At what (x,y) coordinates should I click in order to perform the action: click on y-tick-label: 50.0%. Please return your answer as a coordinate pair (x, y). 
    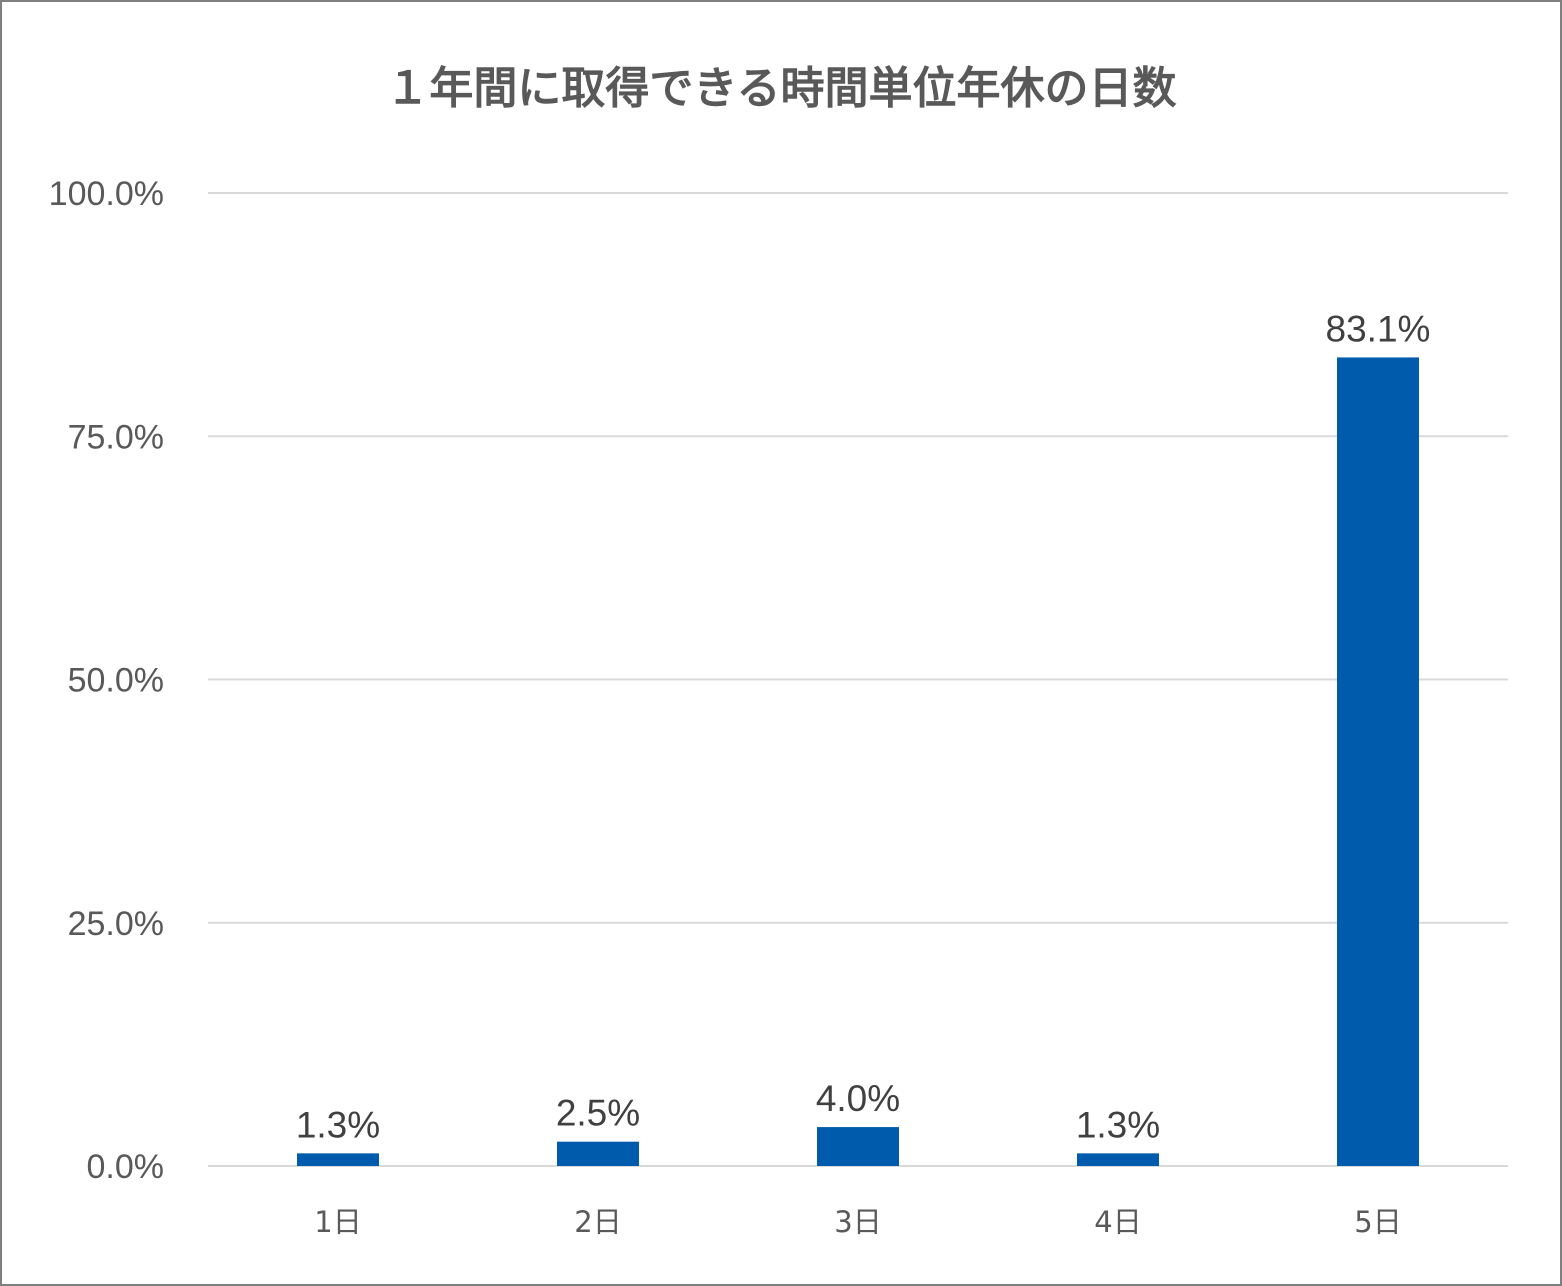
    Looking at the image, I should click on (116, 681).